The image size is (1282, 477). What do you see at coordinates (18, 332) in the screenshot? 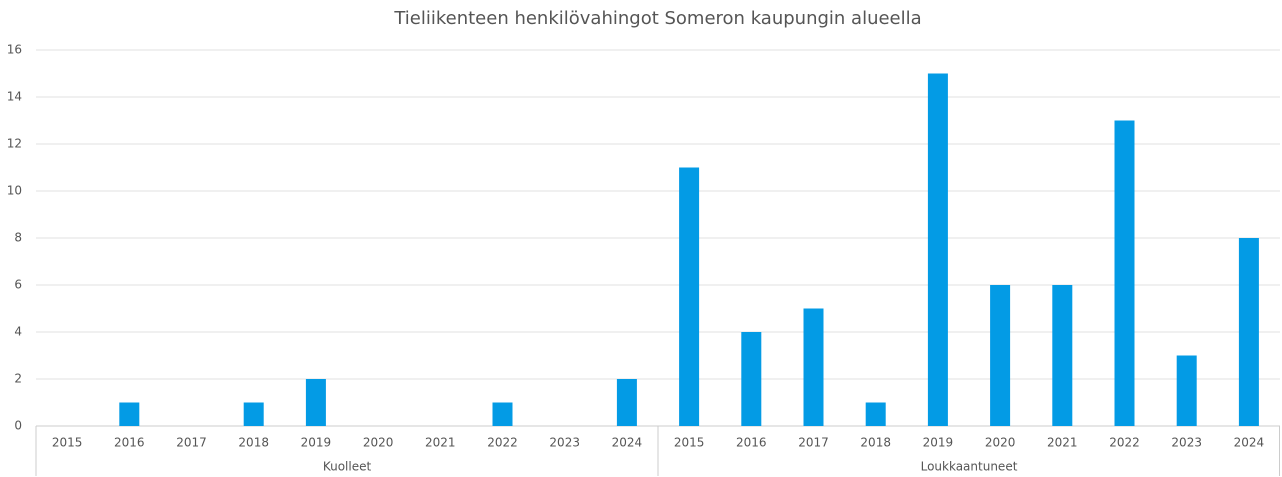
I see `y-tick-label: 4` at bounding box center [18, 332].